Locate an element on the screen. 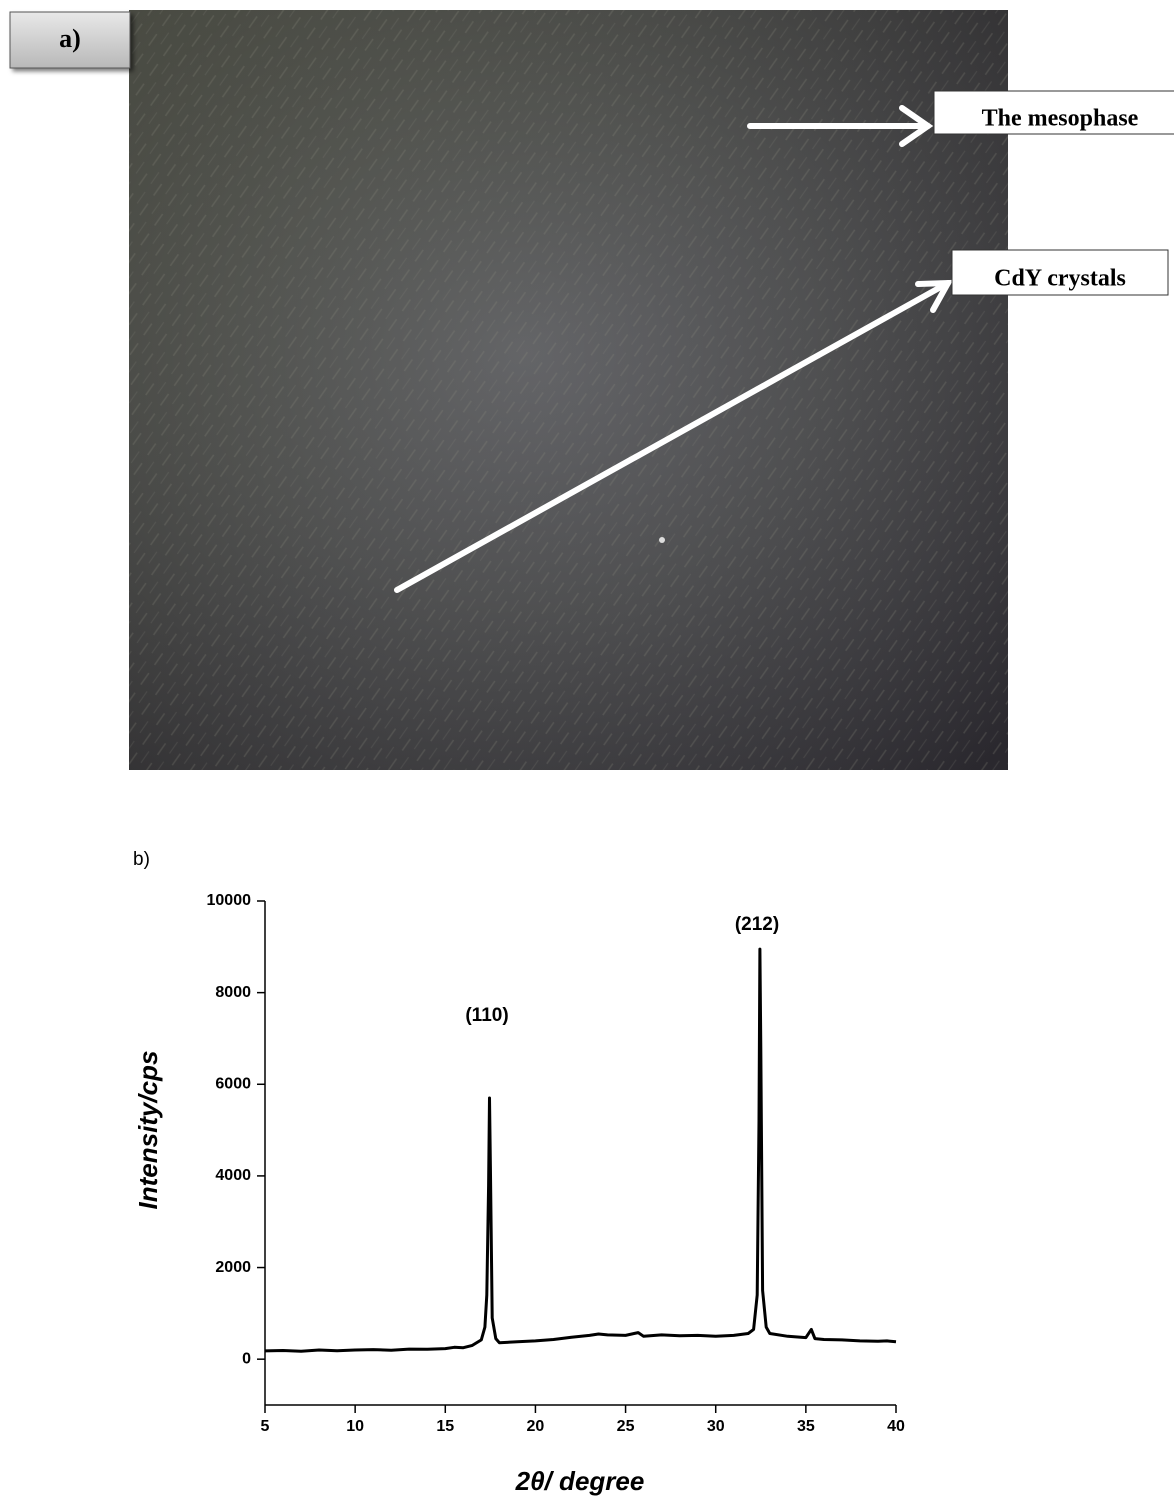 This screenshot has width=1174, height=1506. panel-label: a) is located at coordinates (70, 38).